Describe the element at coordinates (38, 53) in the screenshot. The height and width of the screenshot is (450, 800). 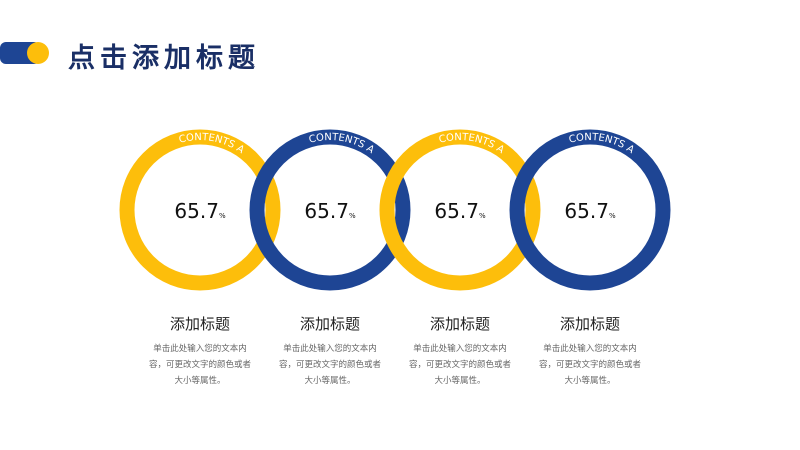
I see `icon-dot` at that location.